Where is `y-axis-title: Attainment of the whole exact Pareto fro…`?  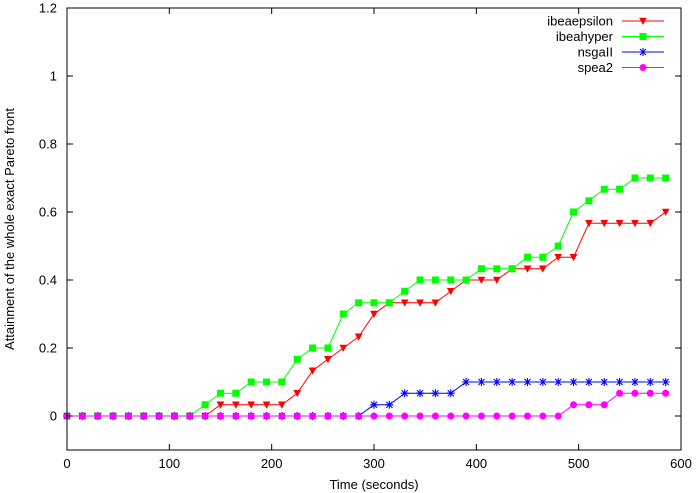
y-axis-title: Attainment of the whole exact Pareto fro… is located at coordinates (9, 229).